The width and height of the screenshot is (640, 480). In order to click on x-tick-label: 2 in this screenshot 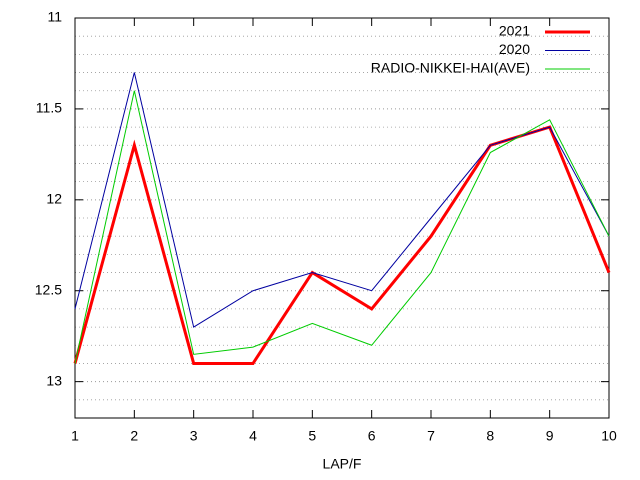, I will do `click(134, 436)`.